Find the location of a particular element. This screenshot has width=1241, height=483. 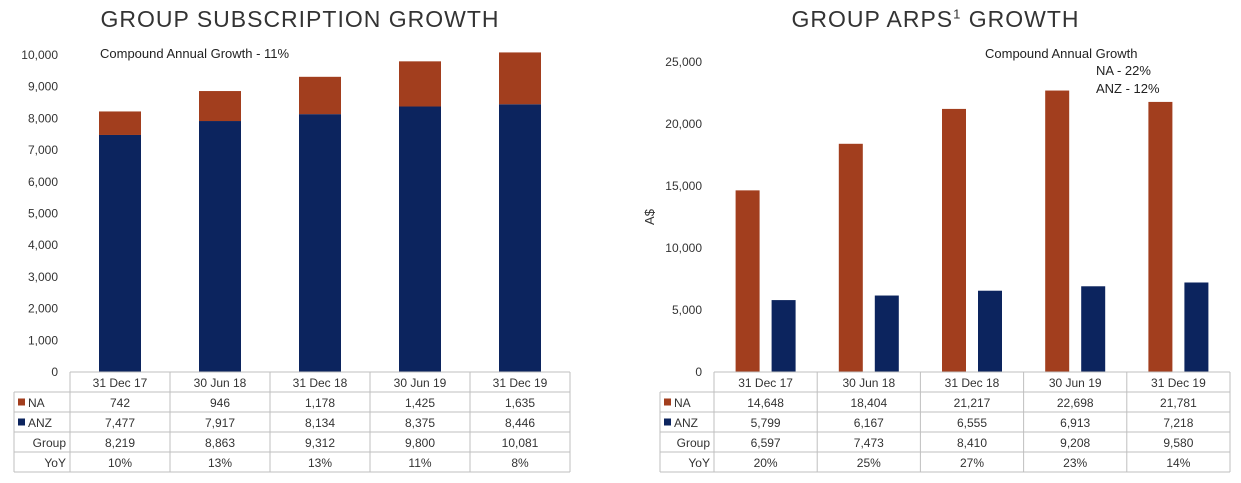

y-tick-label: 25,000 is located at coordinates (683, 62).